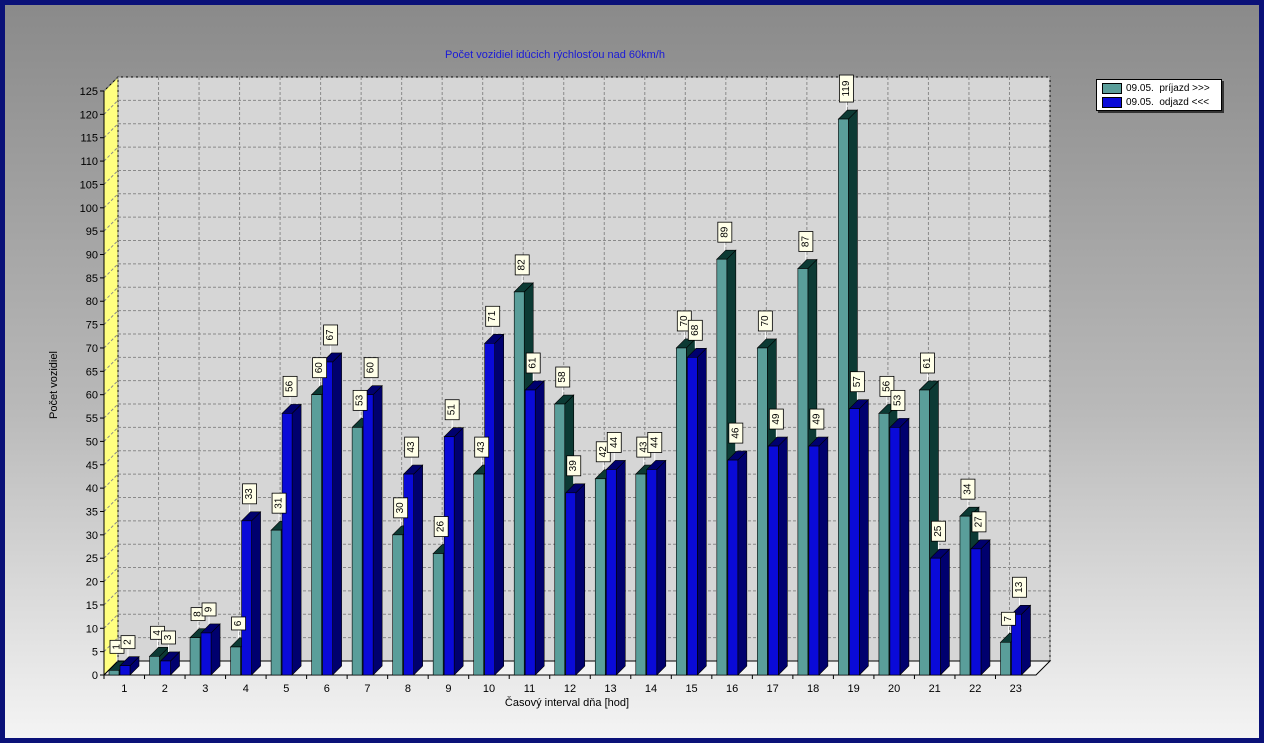  I want to click on y-tick-label: 25, so click(92, 559).